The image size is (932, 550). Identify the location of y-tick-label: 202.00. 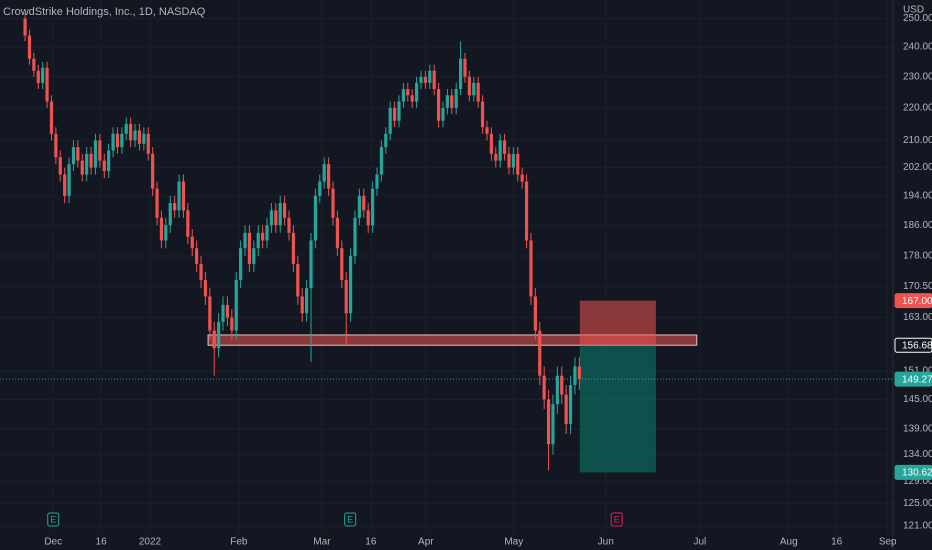
(917, 167).